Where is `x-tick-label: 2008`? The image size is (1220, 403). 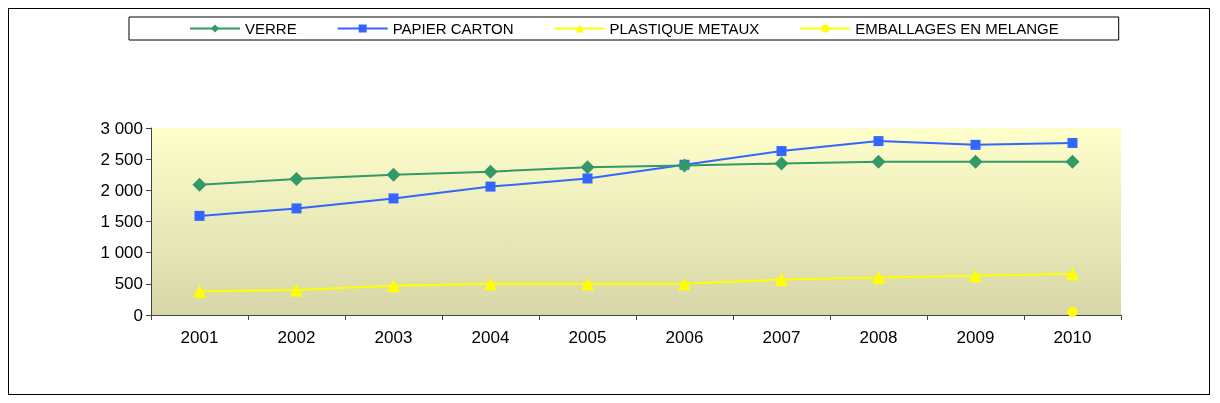 x-tick-label: 2008 is located at coordinates (878, 337).